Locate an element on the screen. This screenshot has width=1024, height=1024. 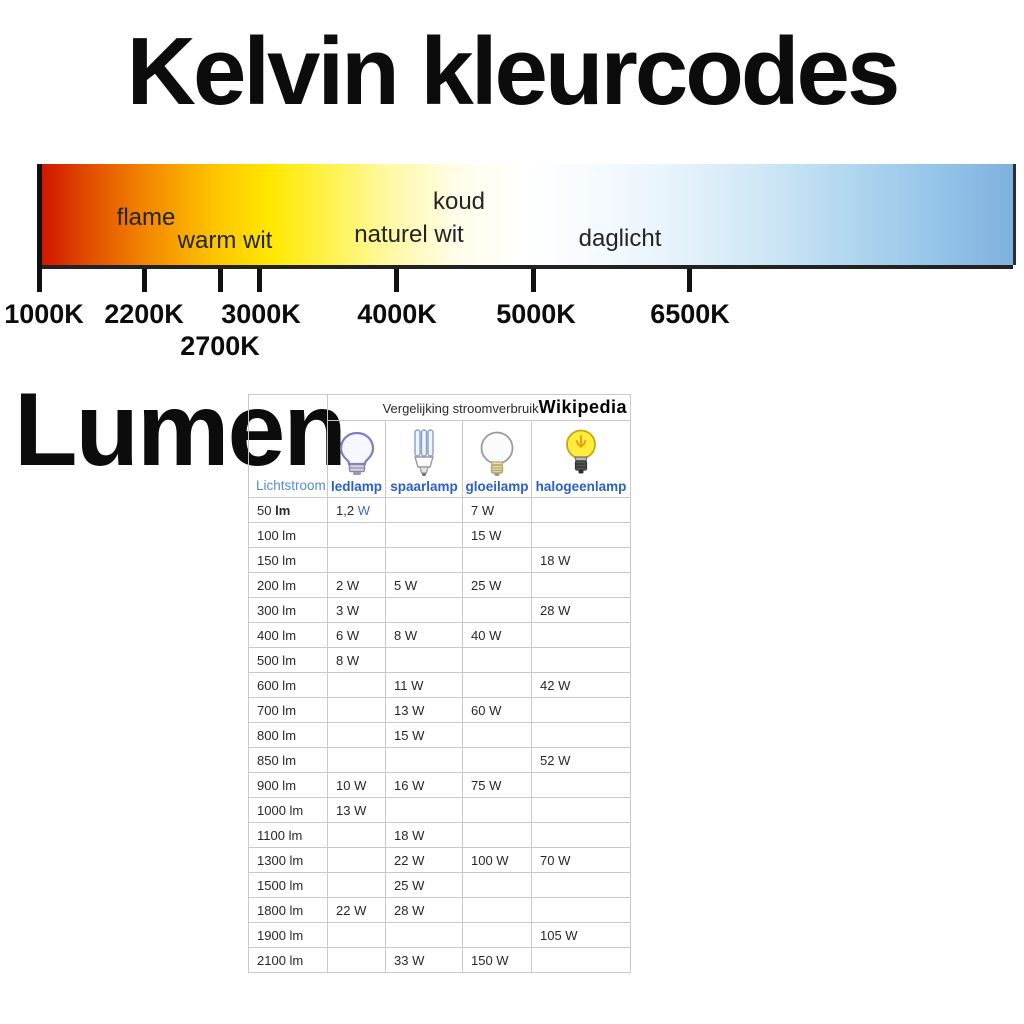
watt-cell: 25 W is located at coordinates (424, 885).